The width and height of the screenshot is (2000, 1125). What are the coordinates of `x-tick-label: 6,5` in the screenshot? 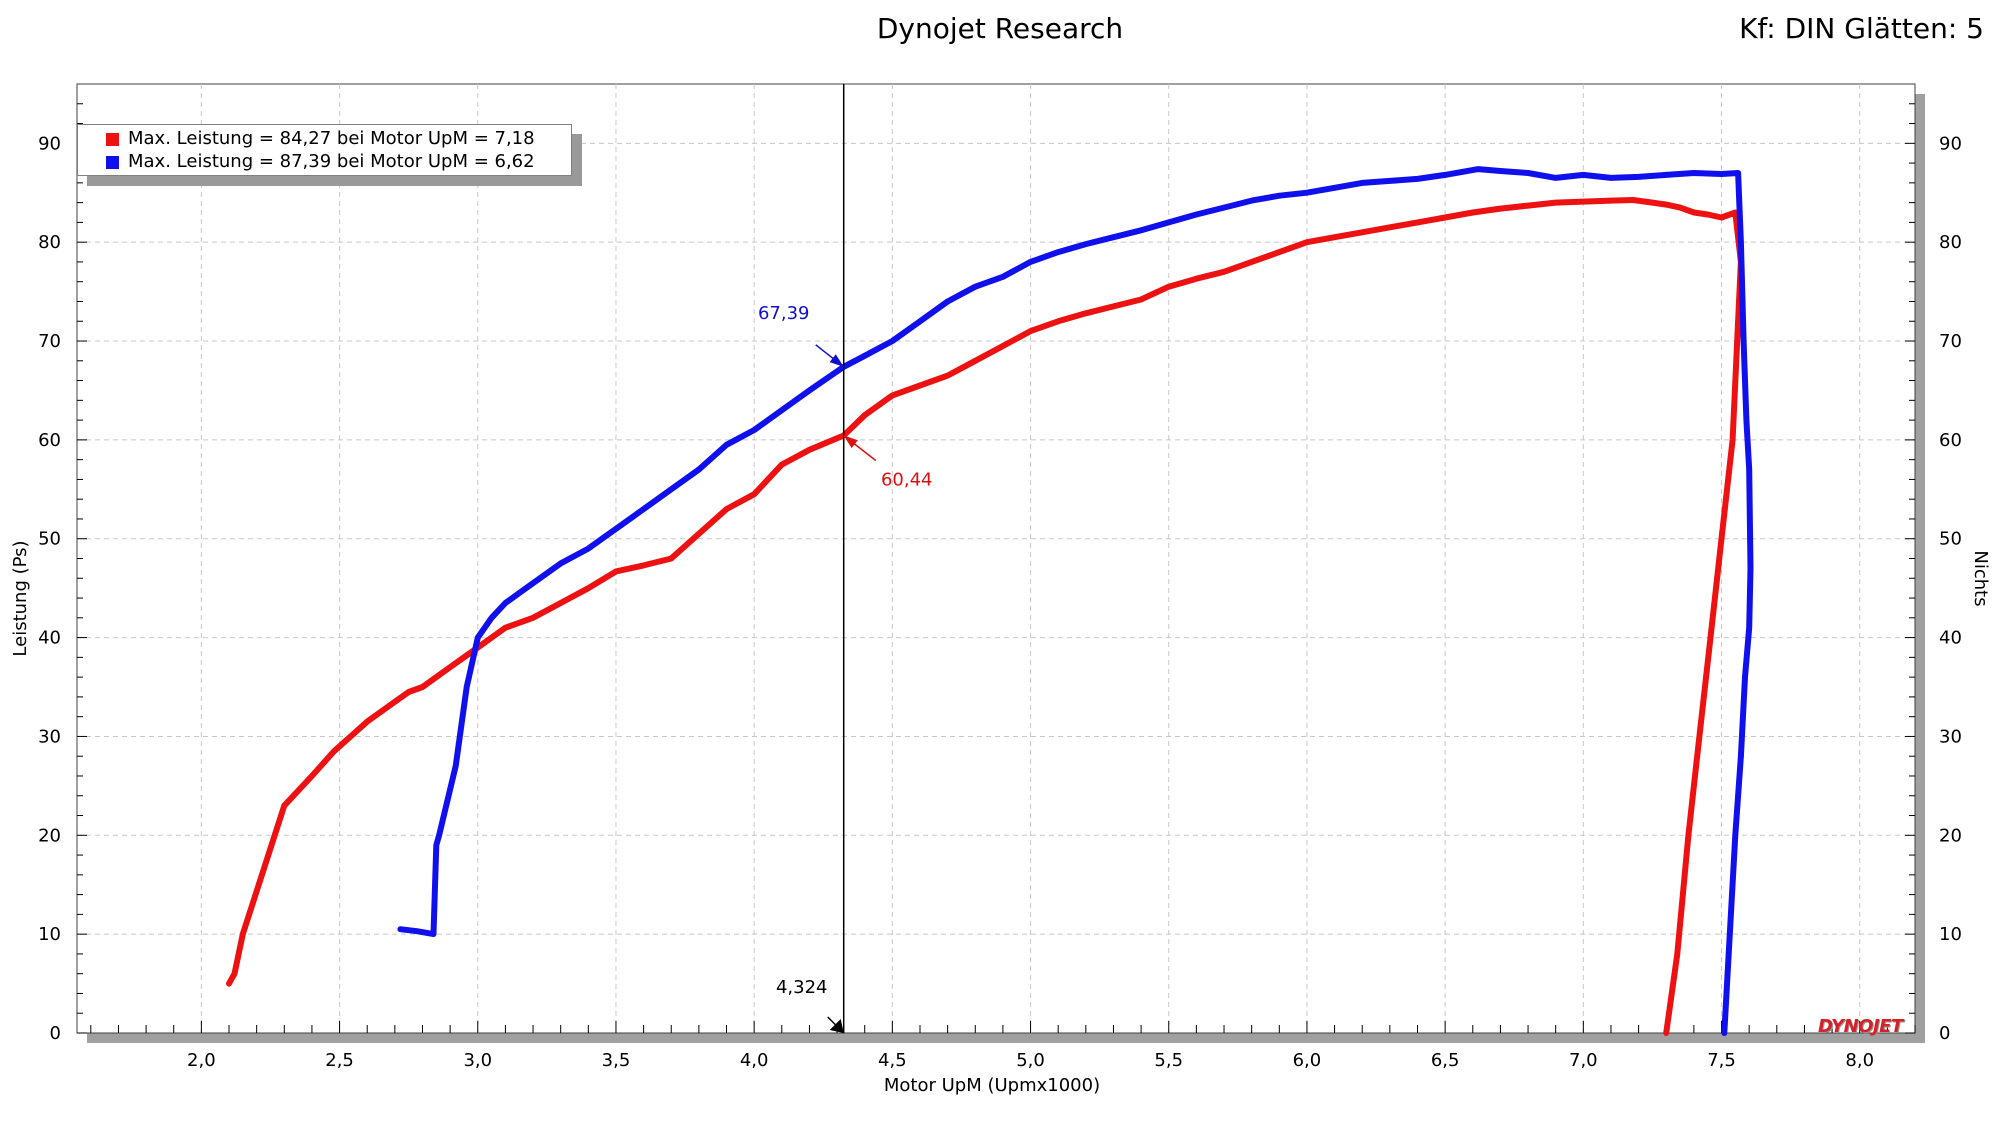 It's located at (1445, 1060).